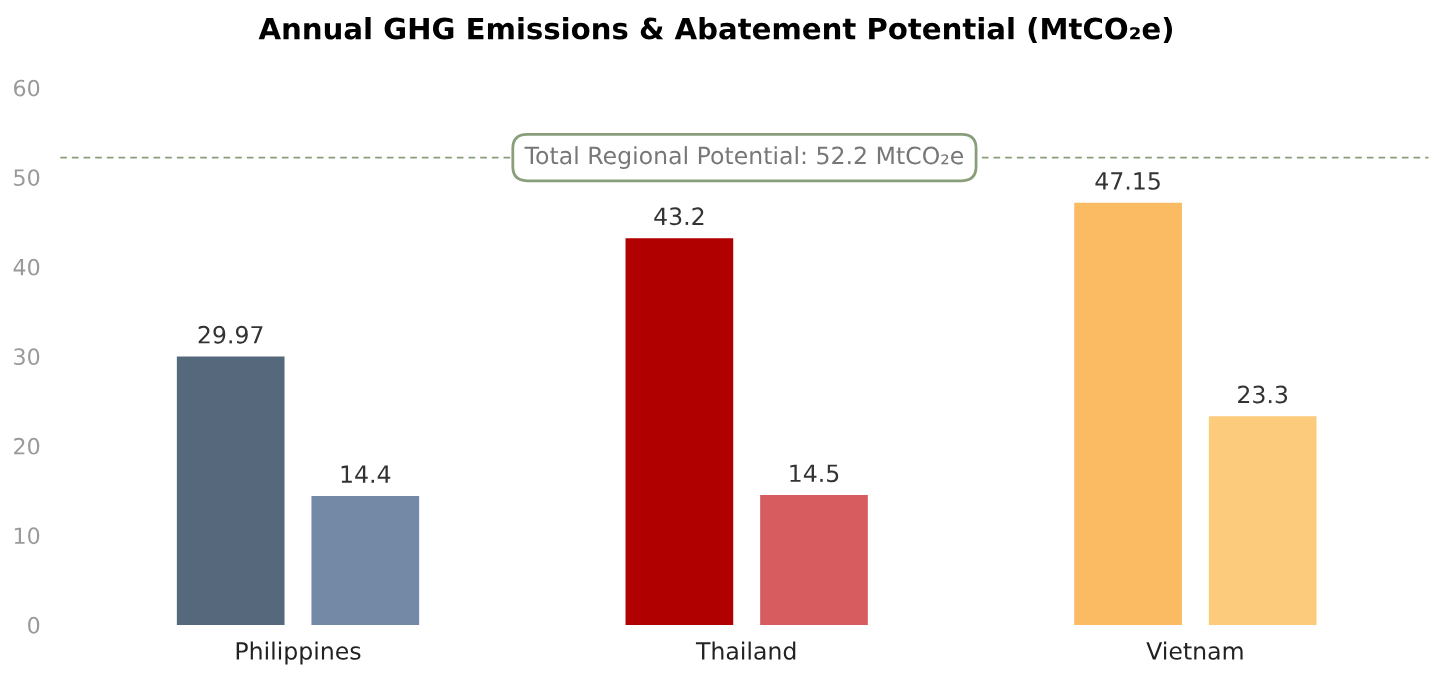 The width and height of the screenshot is (1433, 680). I want to click on y-tick-label: 30, so click(27, 357).